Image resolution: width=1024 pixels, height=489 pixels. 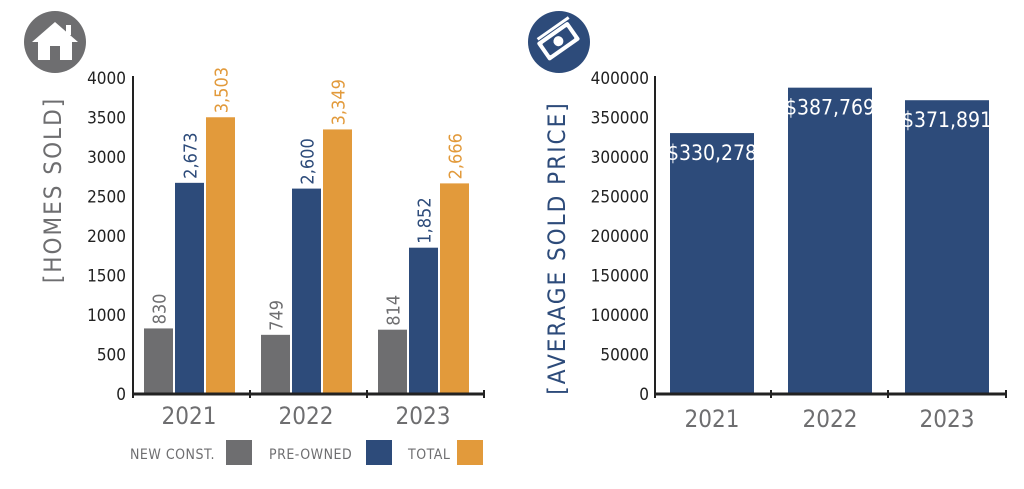 What do you see at coordinates (111, 356) in the screenshot?
I see `y-tick-label: 500` at bounding box center [111, 356].